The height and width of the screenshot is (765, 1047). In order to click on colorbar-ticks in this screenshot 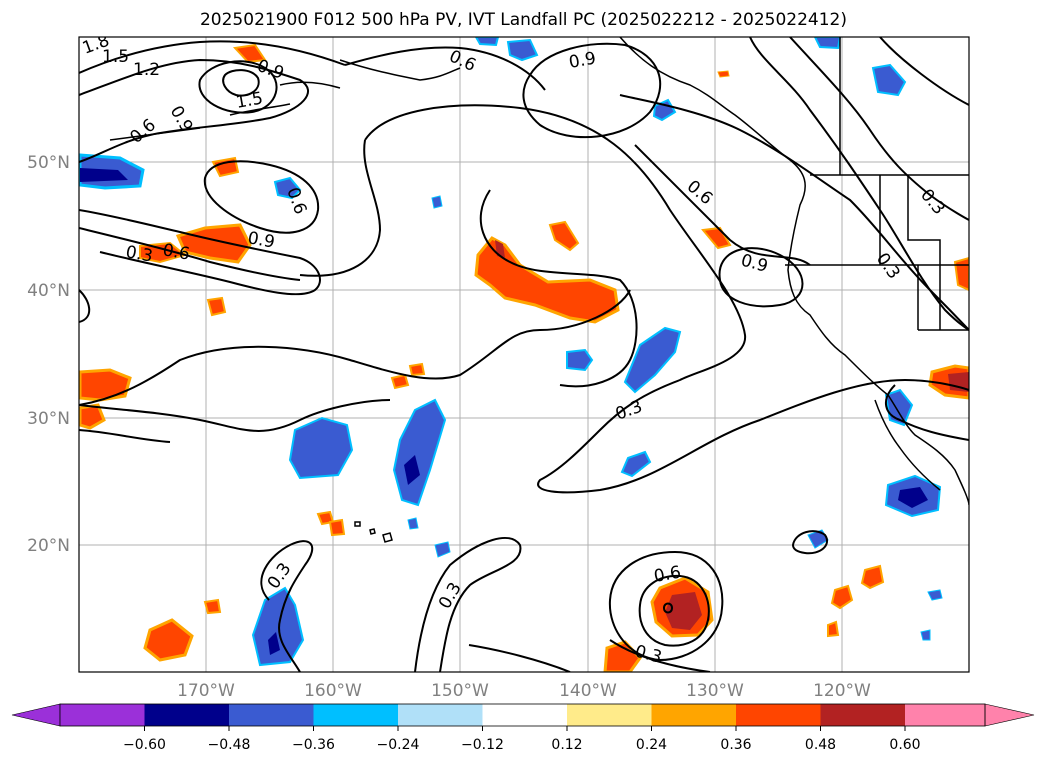, I will do `click(525, 728)`.